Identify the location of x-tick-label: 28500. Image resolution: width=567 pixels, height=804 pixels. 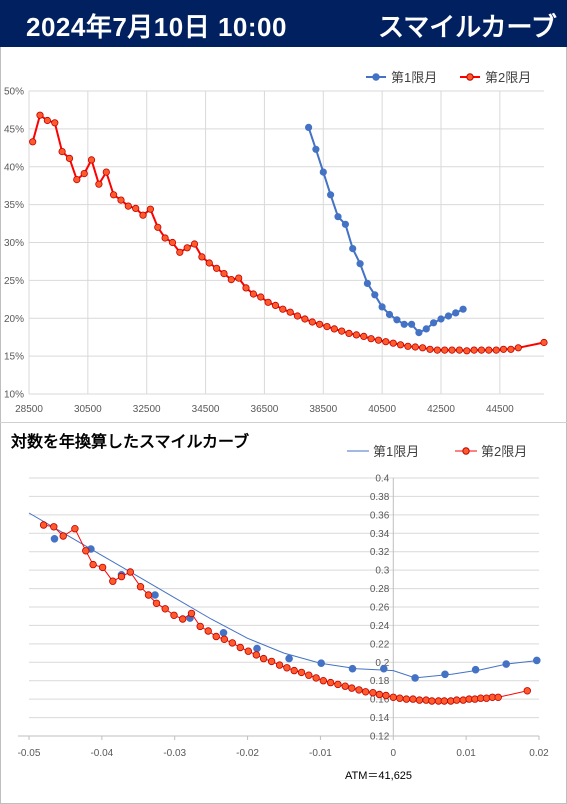
(29, 409).